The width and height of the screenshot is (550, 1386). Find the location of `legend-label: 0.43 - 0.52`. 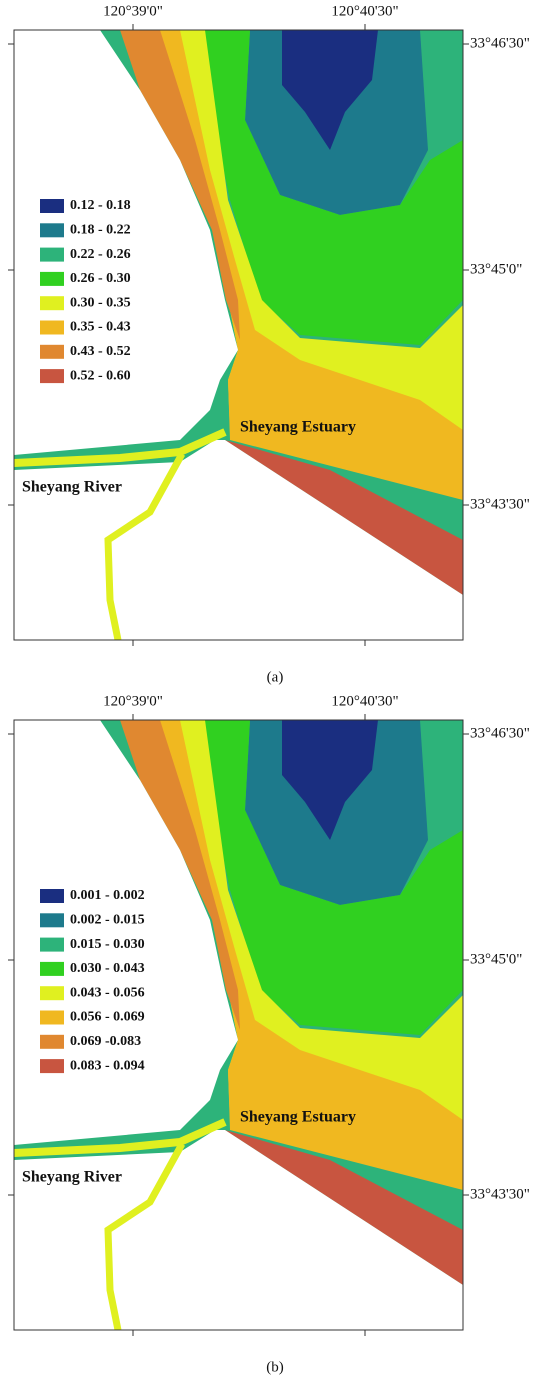

legend-label: 0.43 - 0.52 is located at coordinates (100, 351).